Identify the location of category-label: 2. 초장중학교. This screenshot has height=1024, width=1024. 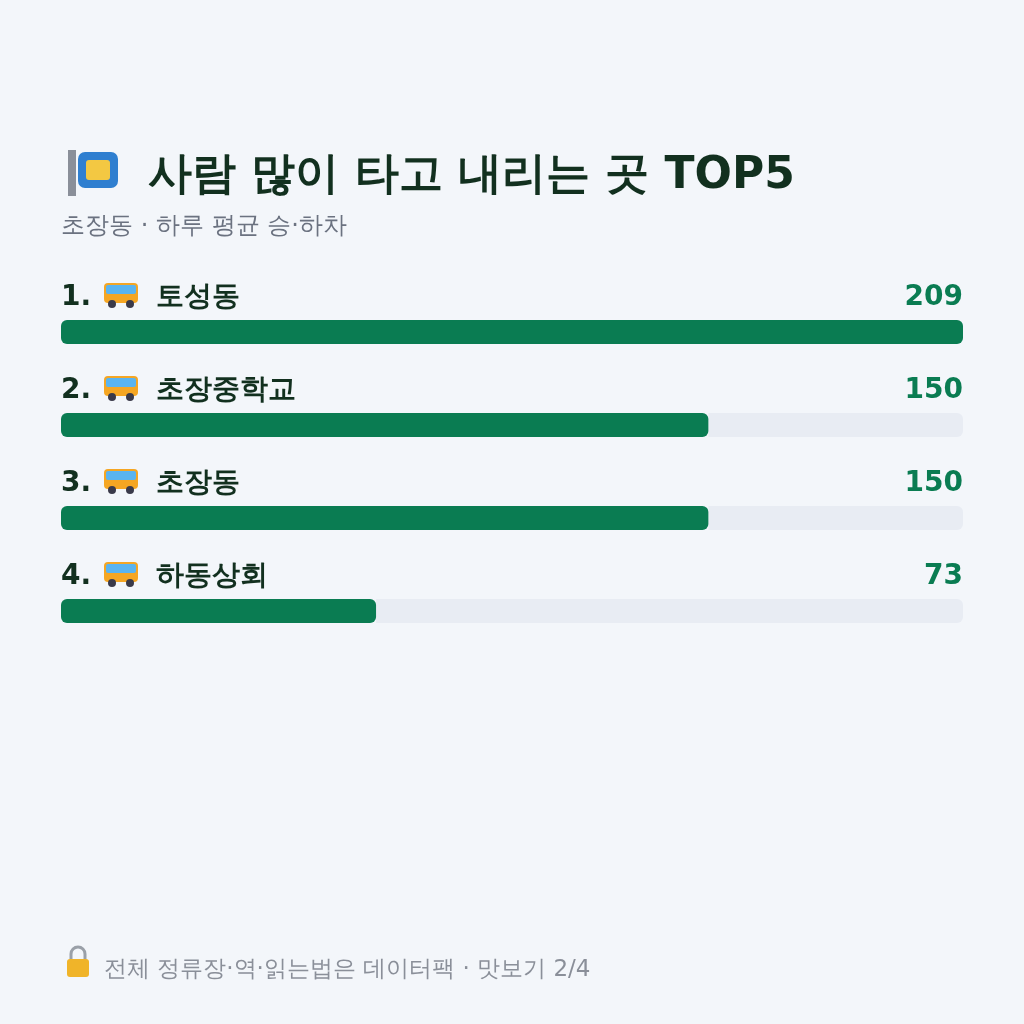
(178, 388).